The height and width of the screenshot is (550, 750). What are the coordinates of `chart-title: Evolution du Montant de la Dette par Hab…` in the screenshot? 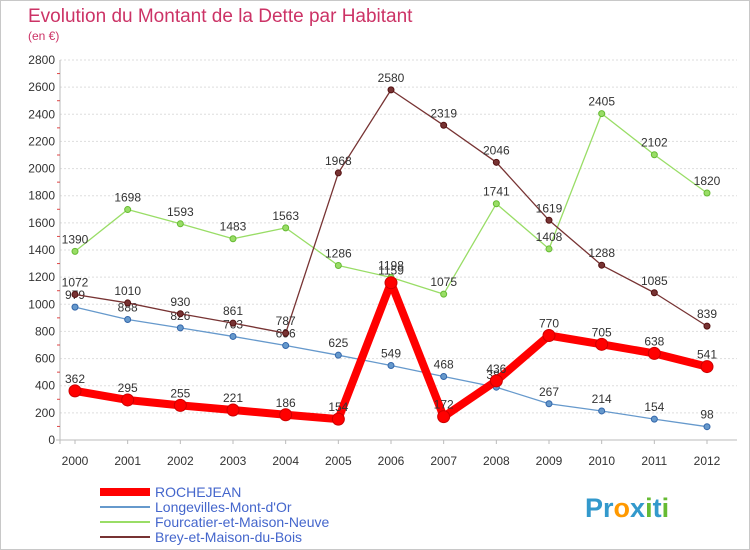 It's located at (220, 16).